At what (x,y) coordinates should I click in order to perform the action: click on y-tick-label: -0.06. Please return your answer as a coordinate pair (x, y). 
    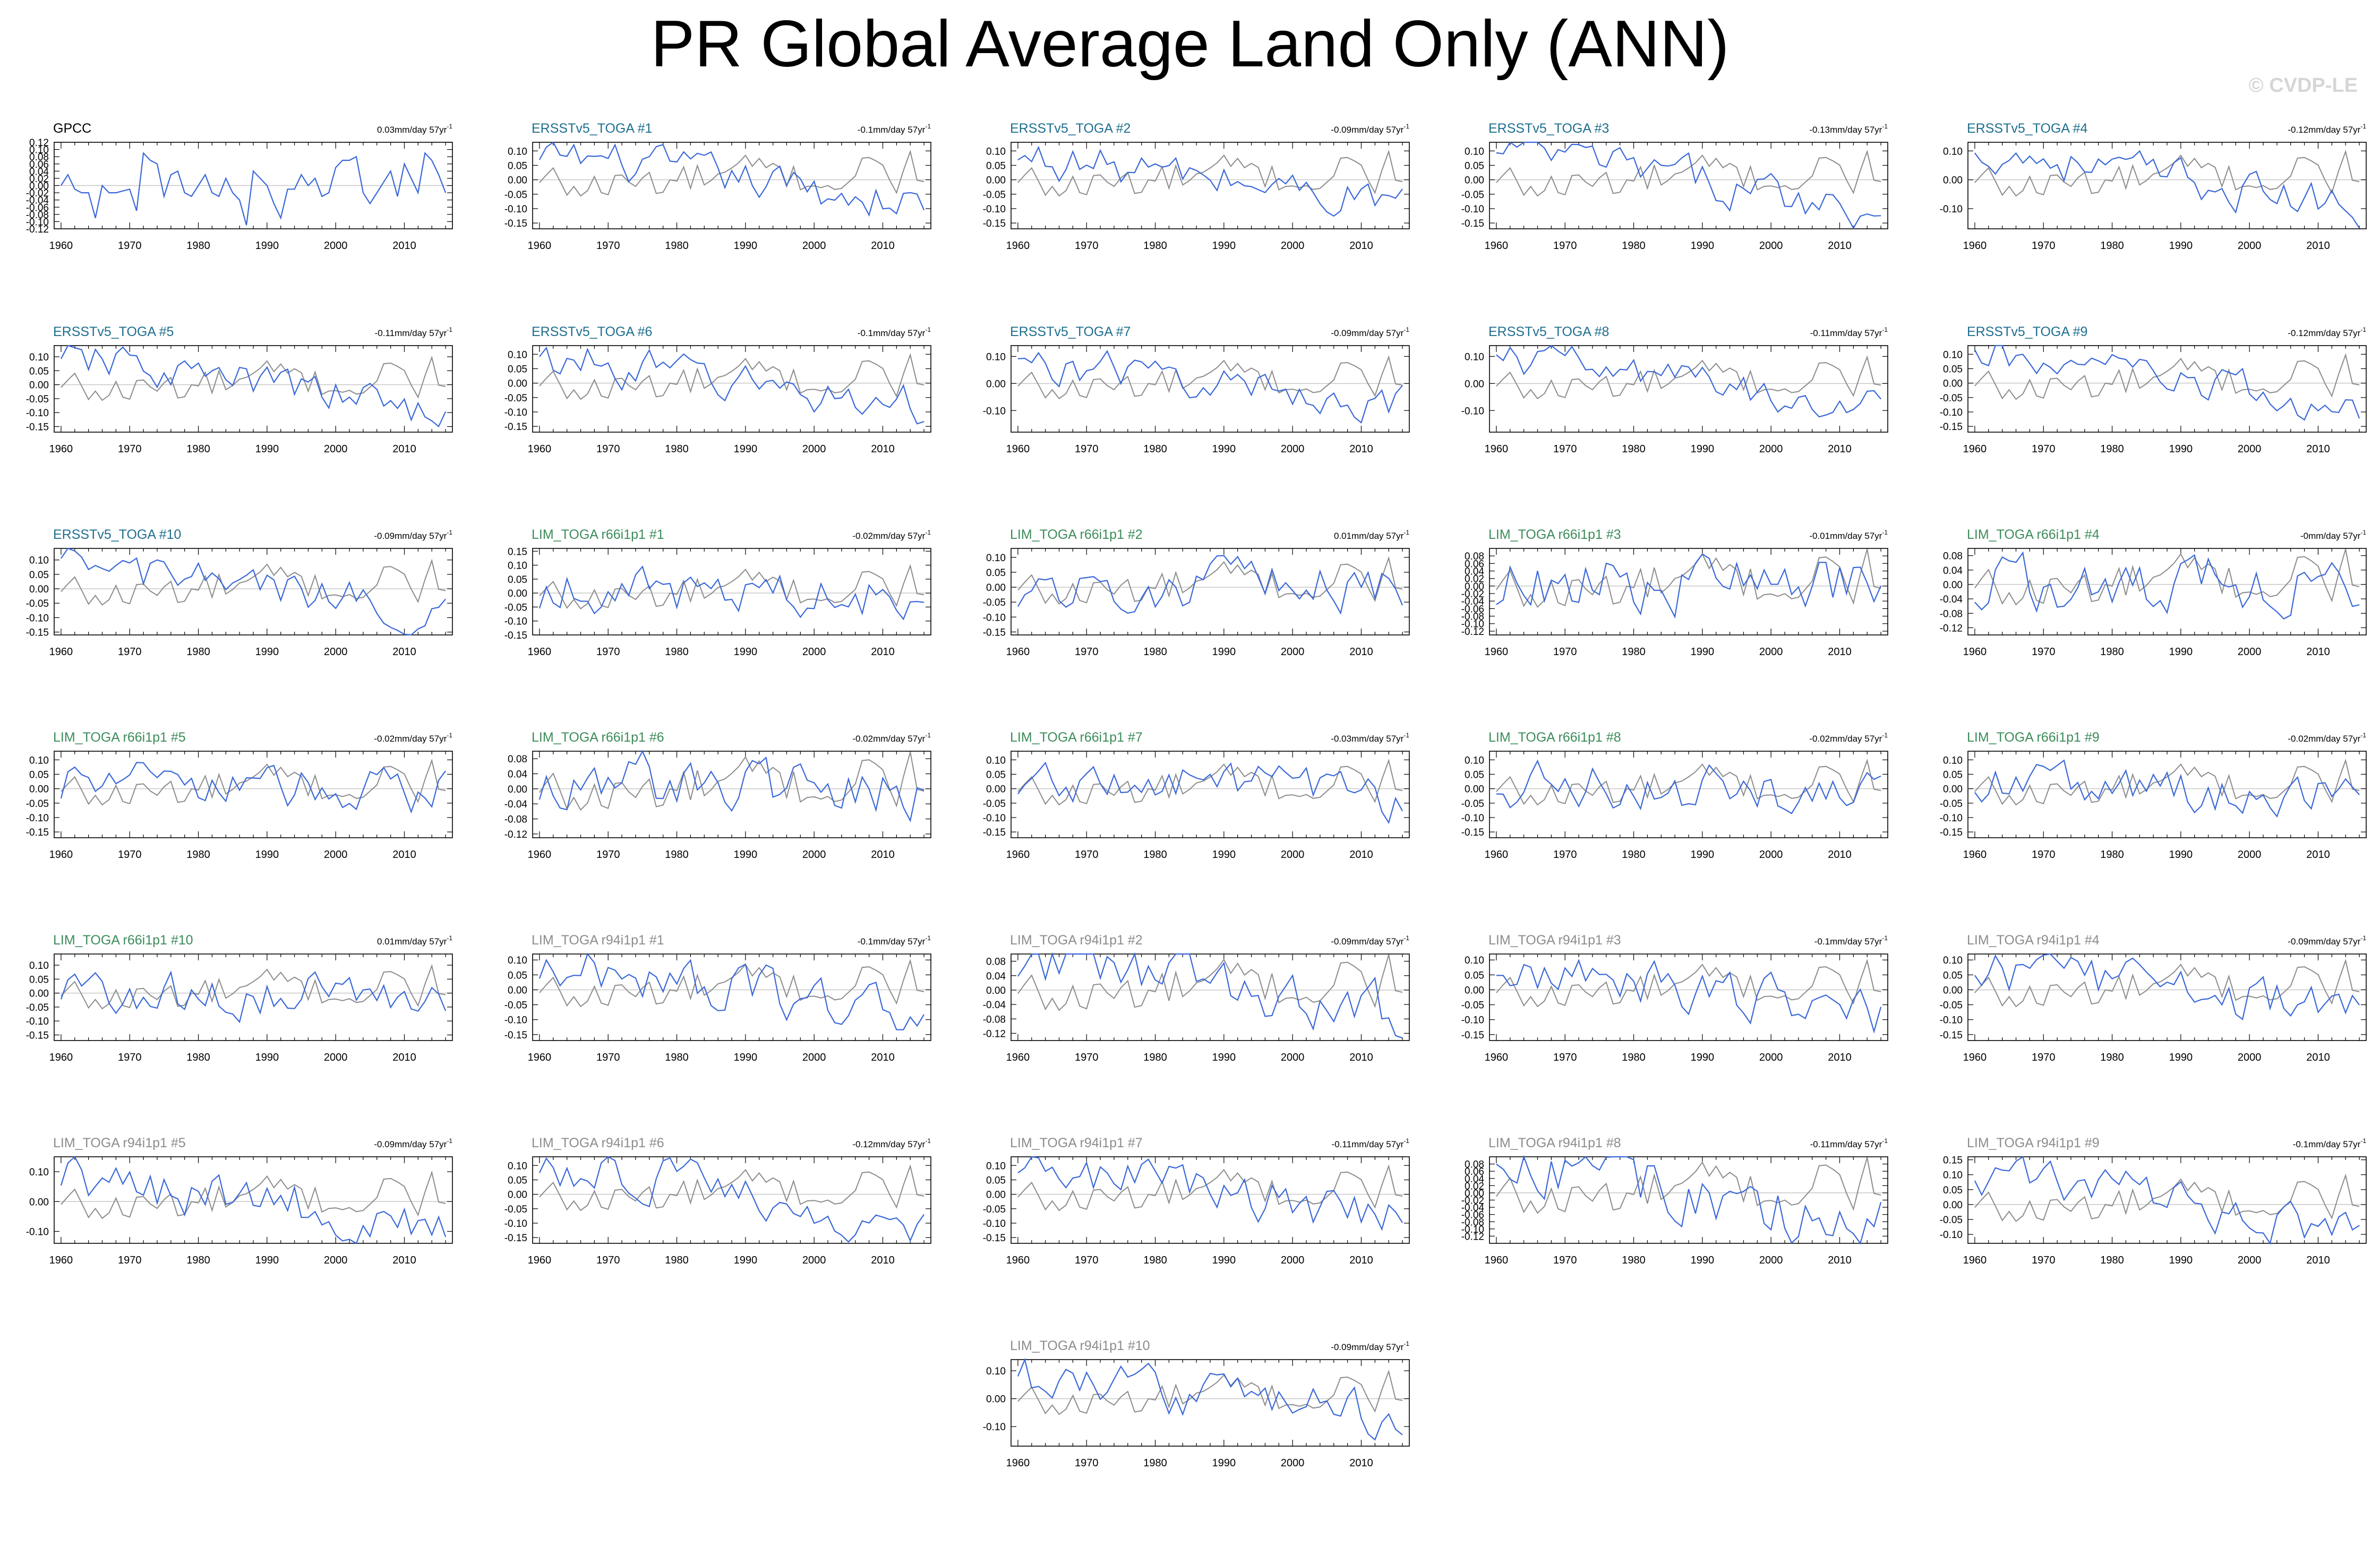
    Looking at the image, I should click on (1472, 1215).